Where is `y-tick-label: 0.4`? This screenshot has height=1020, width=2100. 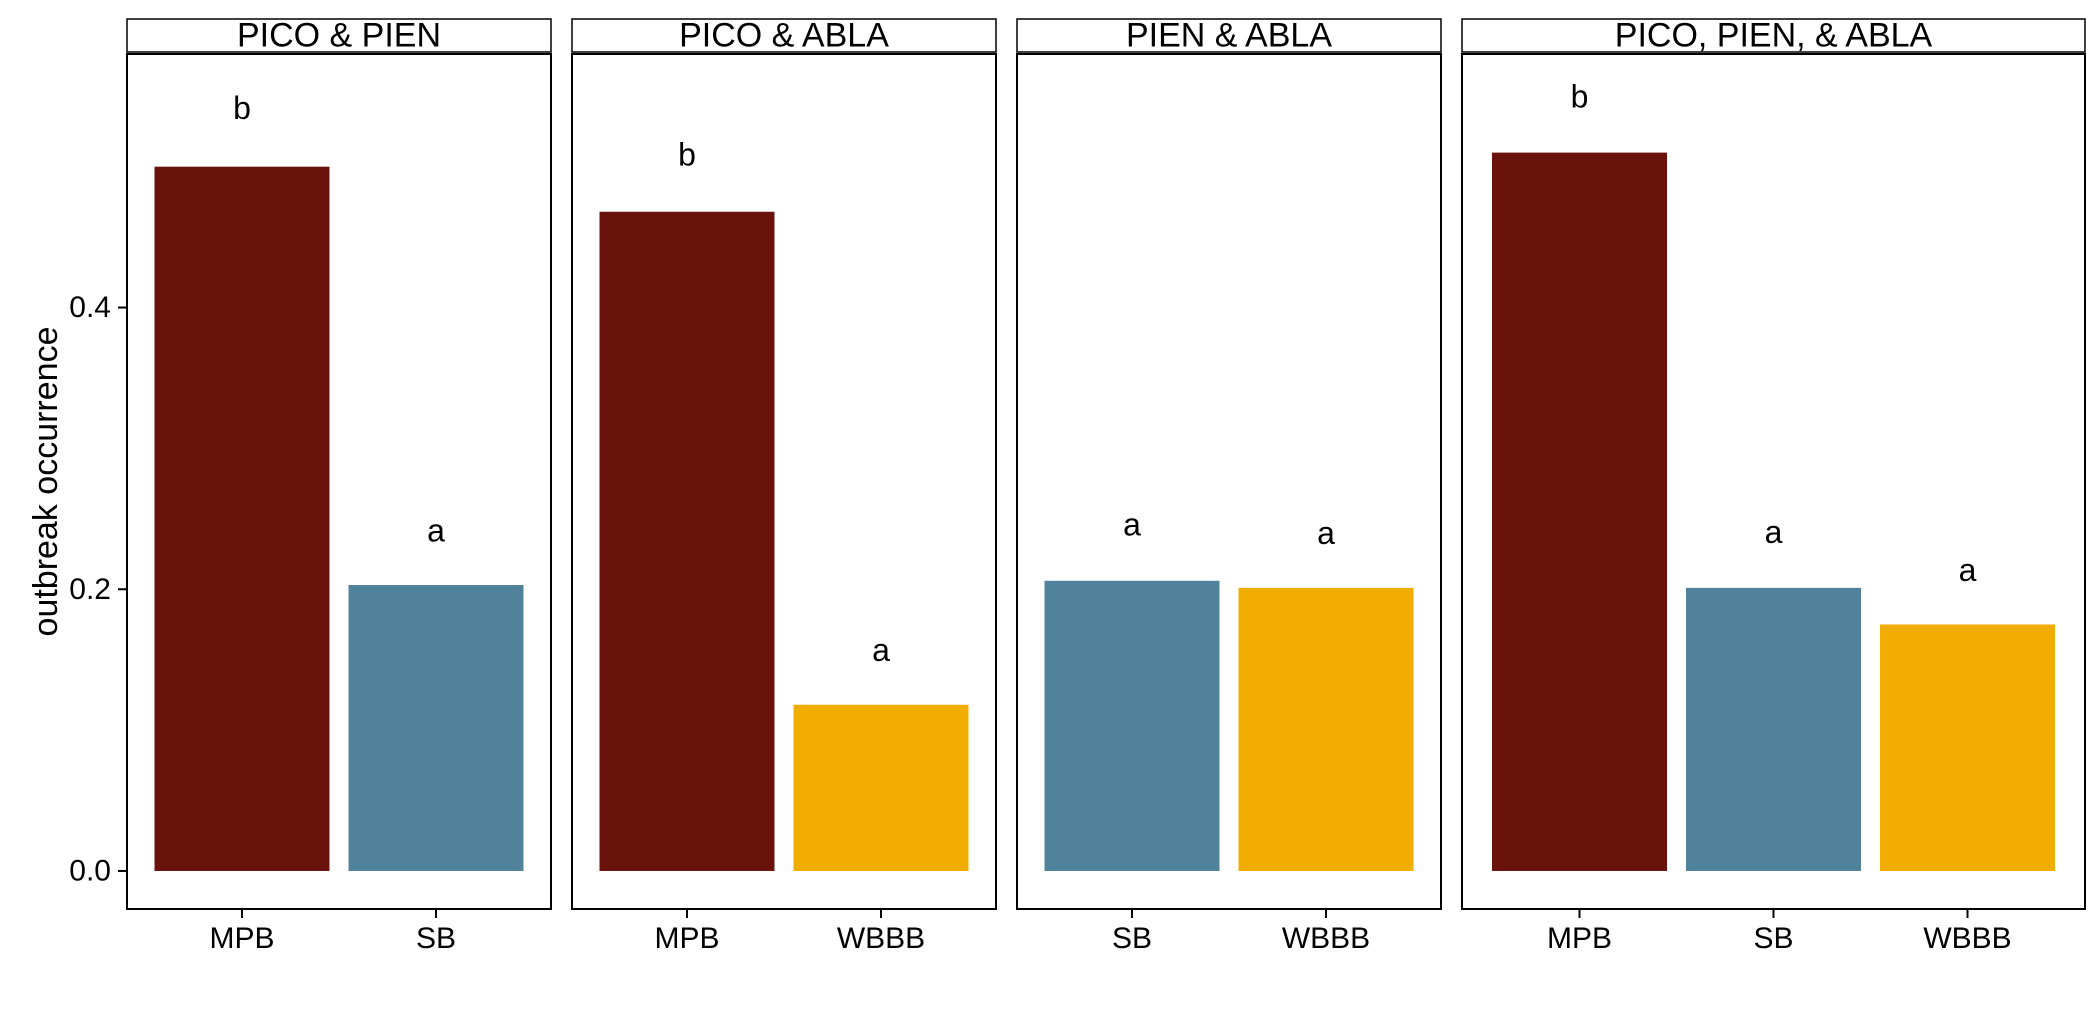
y-tick-label: 0.4 is located at coordinates (90, 307).